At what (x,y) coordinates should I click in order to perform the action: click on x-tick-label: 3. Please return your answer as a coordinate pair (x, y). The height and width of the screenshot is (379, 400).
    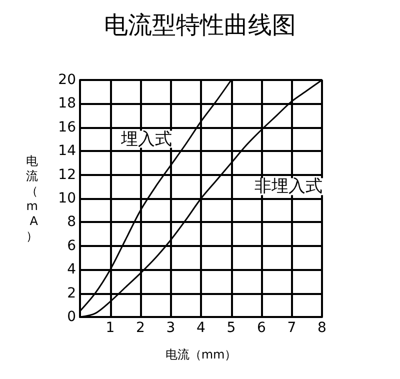
    Looking at the image, I should click on (171, 328).